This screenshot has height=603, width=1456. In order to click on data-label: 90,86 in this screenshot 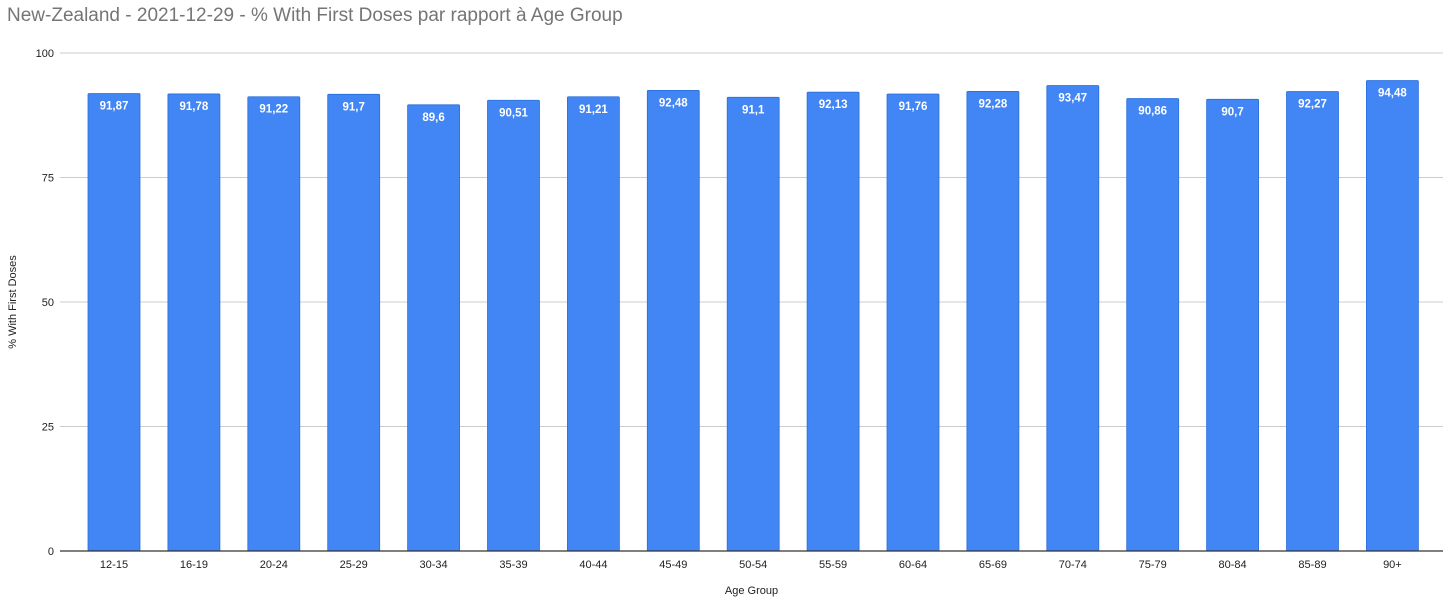, I will do `click(1152, 112)`.